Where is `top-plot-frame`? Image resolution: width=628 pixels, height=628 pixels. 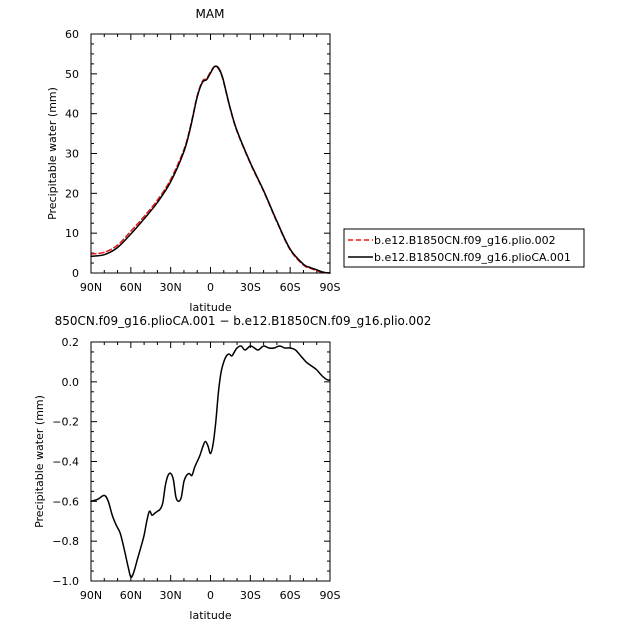
top-plot-frame is located at coordinates (210, 153).